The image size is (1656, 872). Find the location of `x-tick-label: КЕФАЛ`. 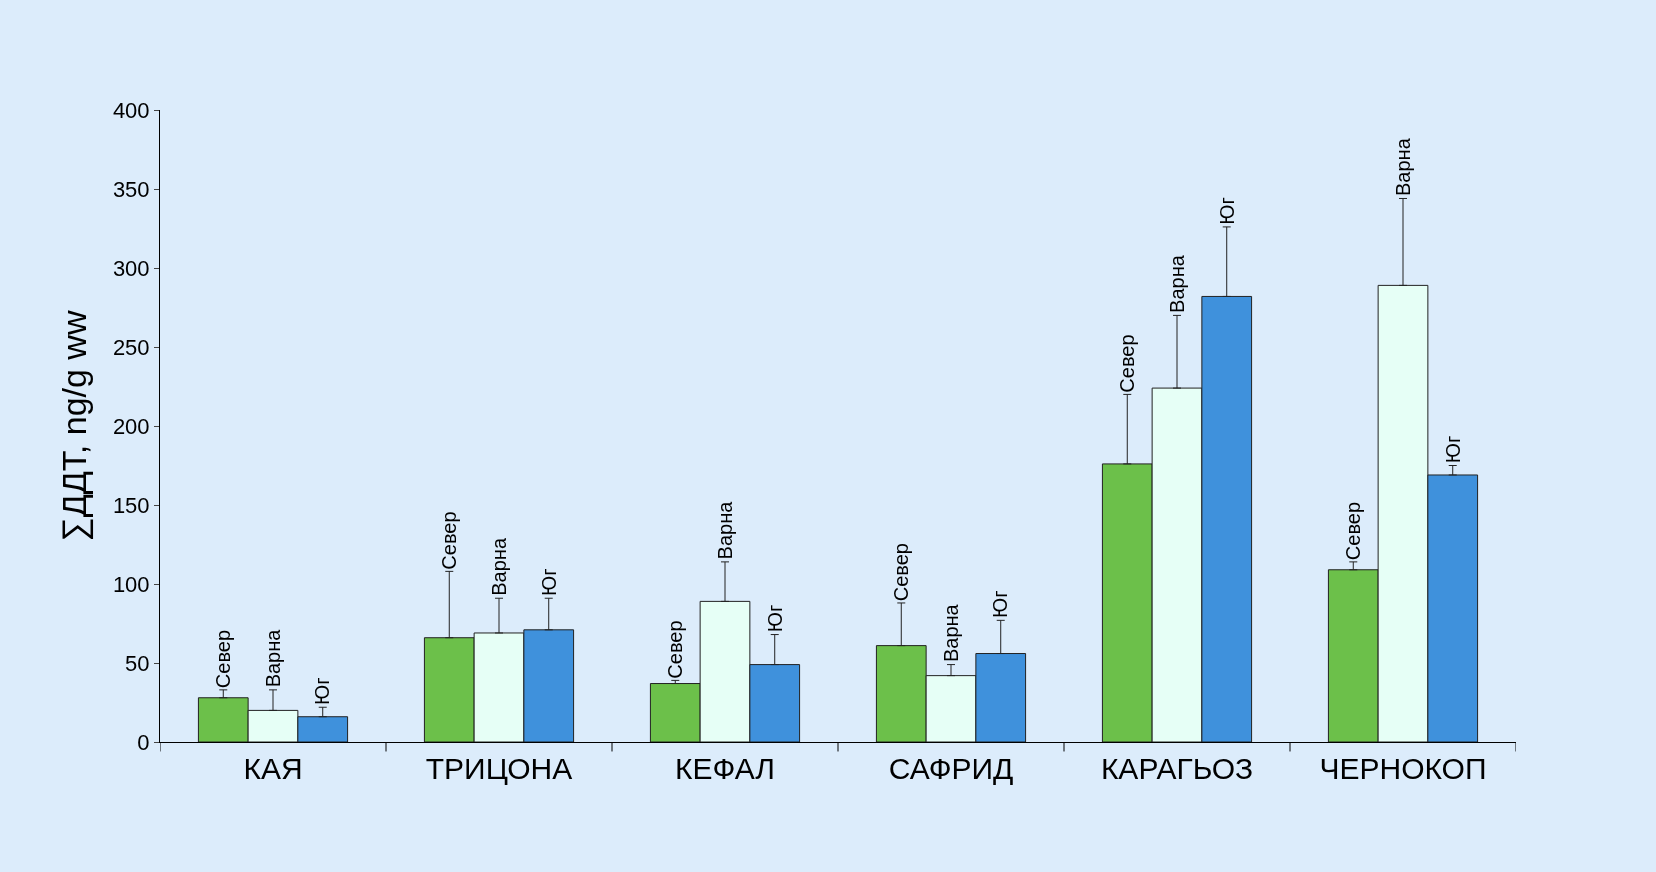

x-tick-label: КЕФАЛ is located at coordinates (725, 768).